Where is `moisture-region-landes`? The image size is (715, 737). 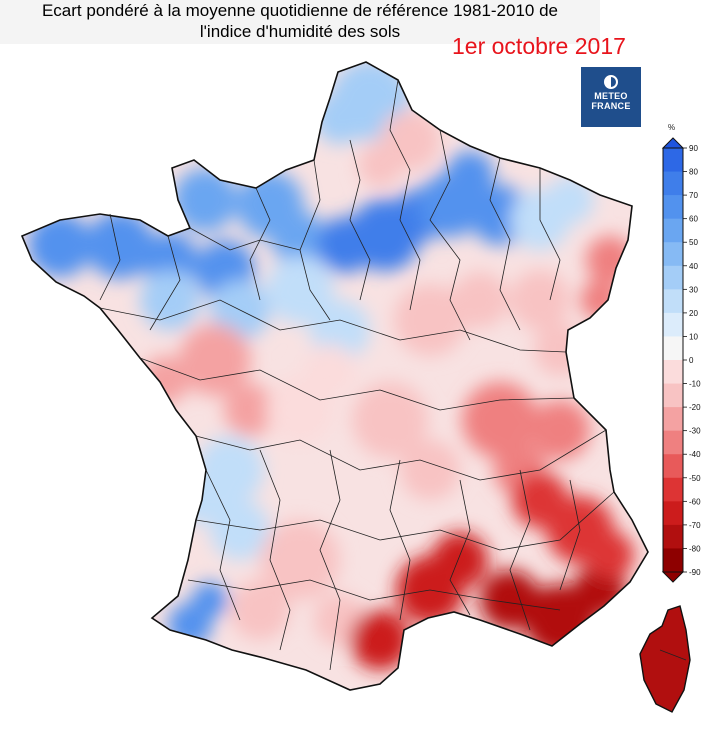
moisture-region-landes is located at coordinates (210, 600).